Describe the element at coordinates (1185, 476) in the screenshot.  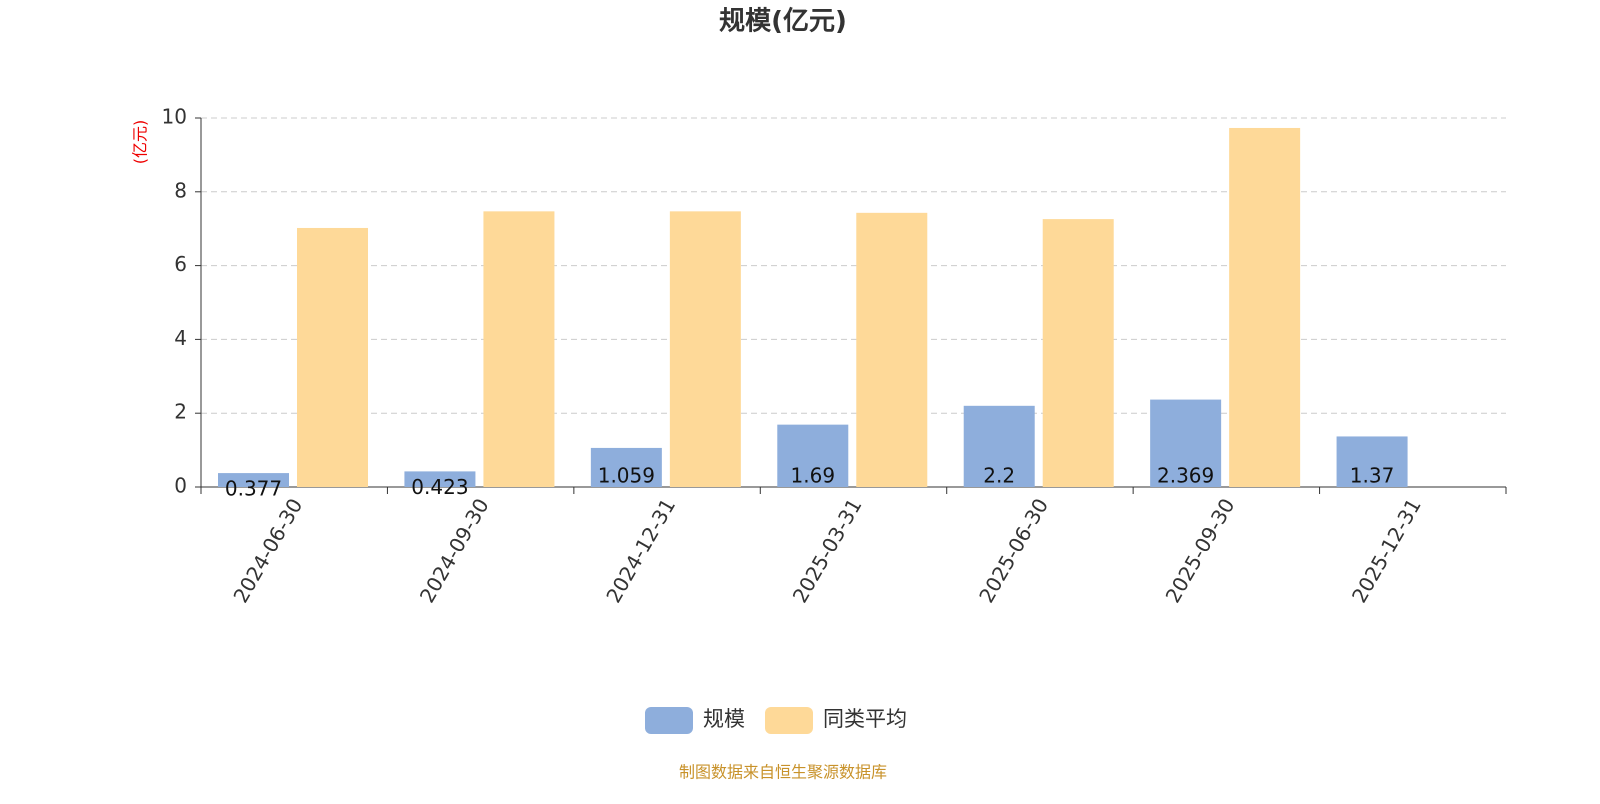
I see `data-label: 2.369` at that location.